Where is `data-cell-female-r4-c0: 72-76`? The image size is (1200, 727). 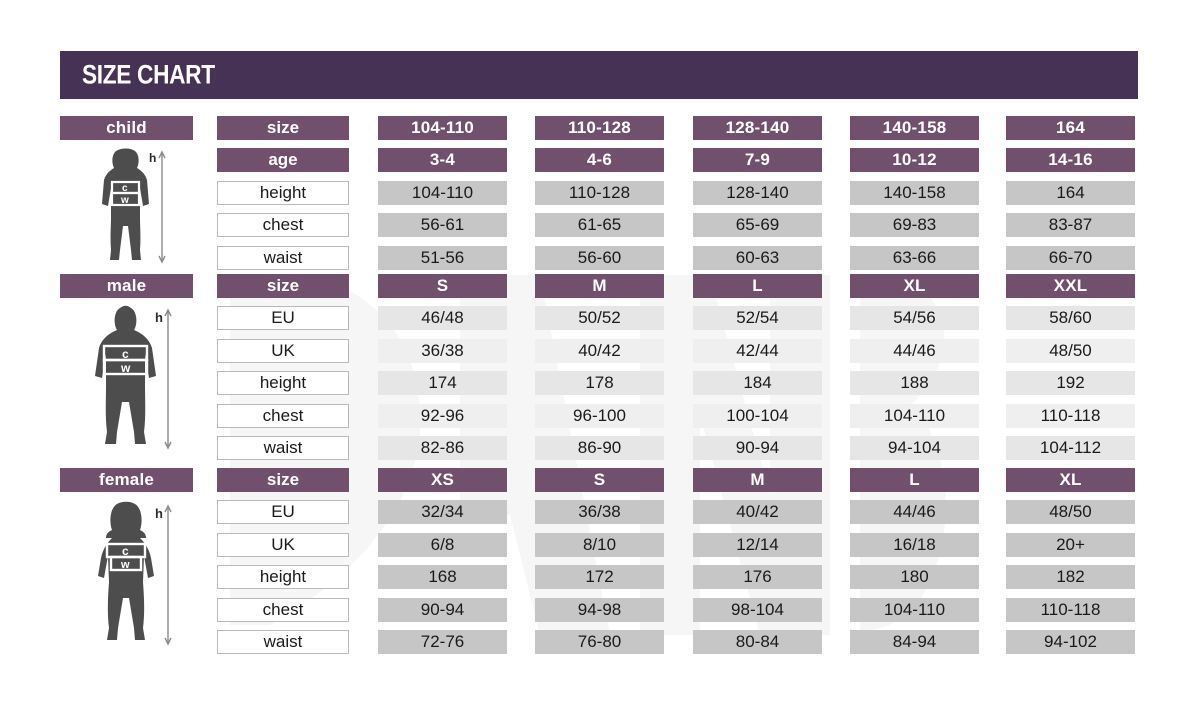
data-cell-female-r4-c0: 72-76 is located at coordinates (442, 642).